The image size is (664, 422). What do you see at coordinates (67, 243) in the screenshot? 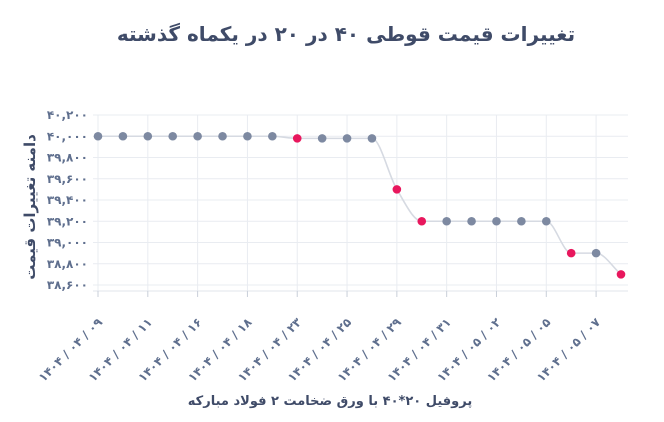
I see `y-tick-label: ۳۹,۰۰۰` at bounding box center [67, 243].